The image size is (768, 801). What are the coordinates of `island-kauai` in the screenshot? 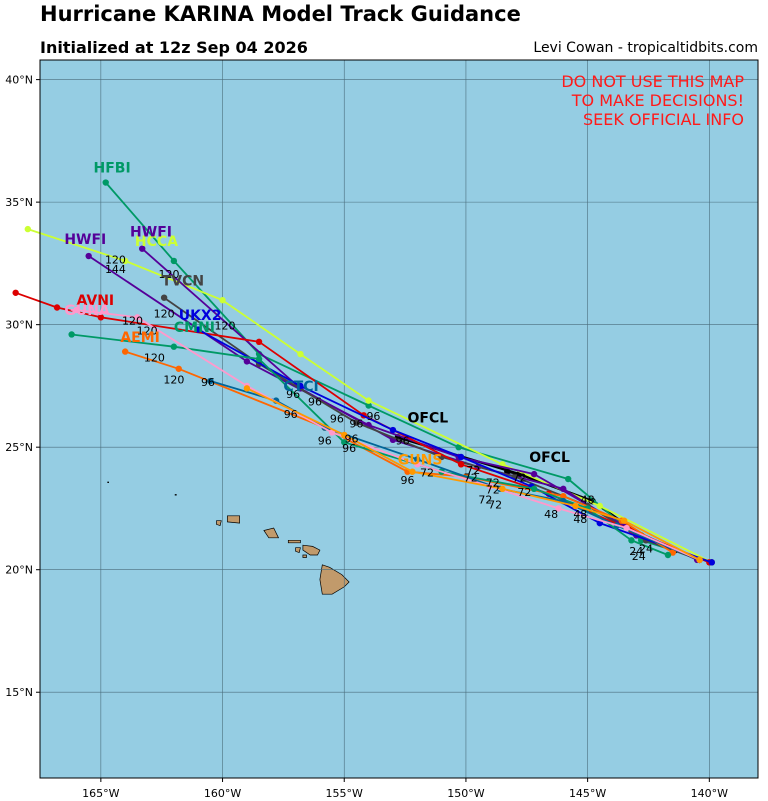 It's located at (233, 519).